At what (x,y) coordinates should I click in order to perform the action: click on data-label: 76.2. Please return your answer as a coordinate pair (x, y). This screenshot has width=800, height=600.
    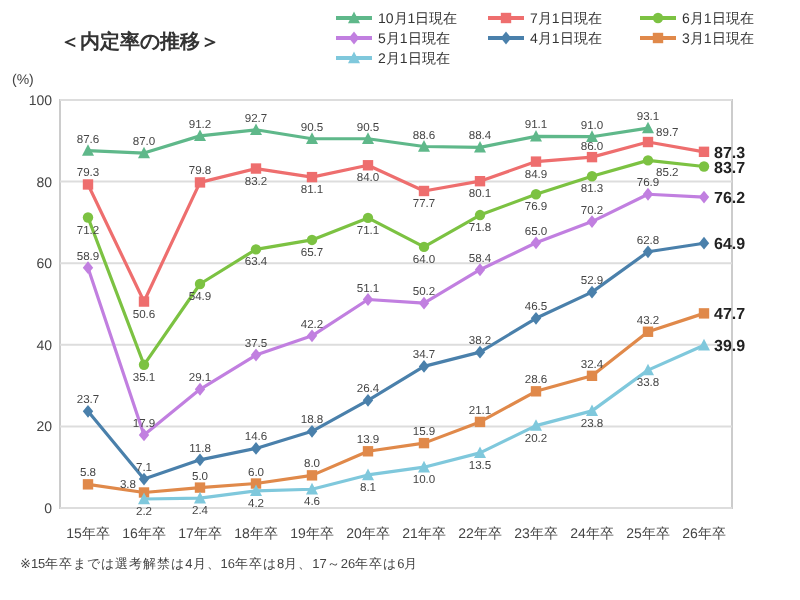
    Looking at the image, I should click on (730, 198).